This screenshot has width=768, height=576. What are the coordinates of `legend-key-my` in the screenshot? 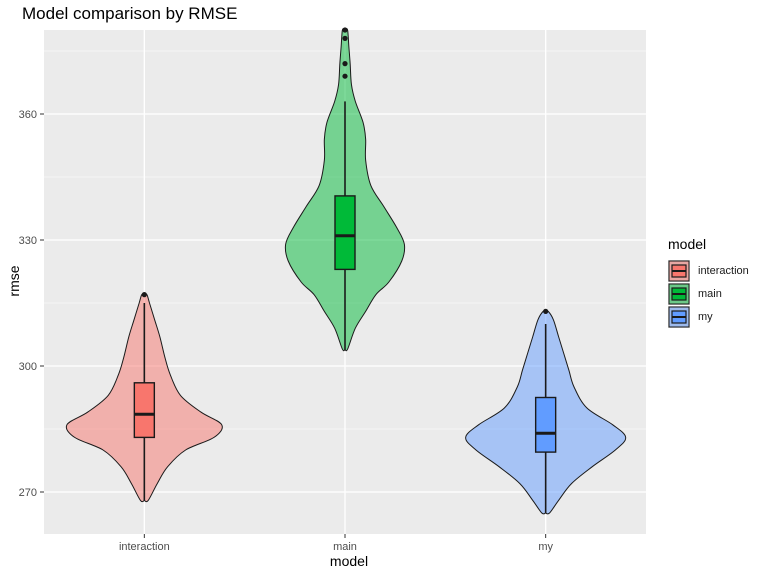 It's located at (679, 316).